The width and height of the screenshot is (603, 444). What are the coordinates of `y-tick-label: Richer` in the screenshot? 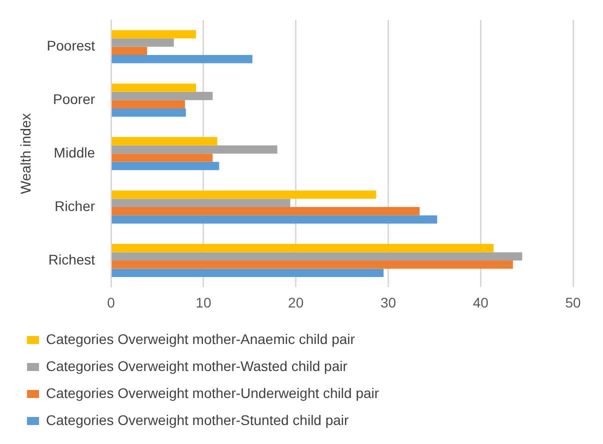 It's located at (75, 206).